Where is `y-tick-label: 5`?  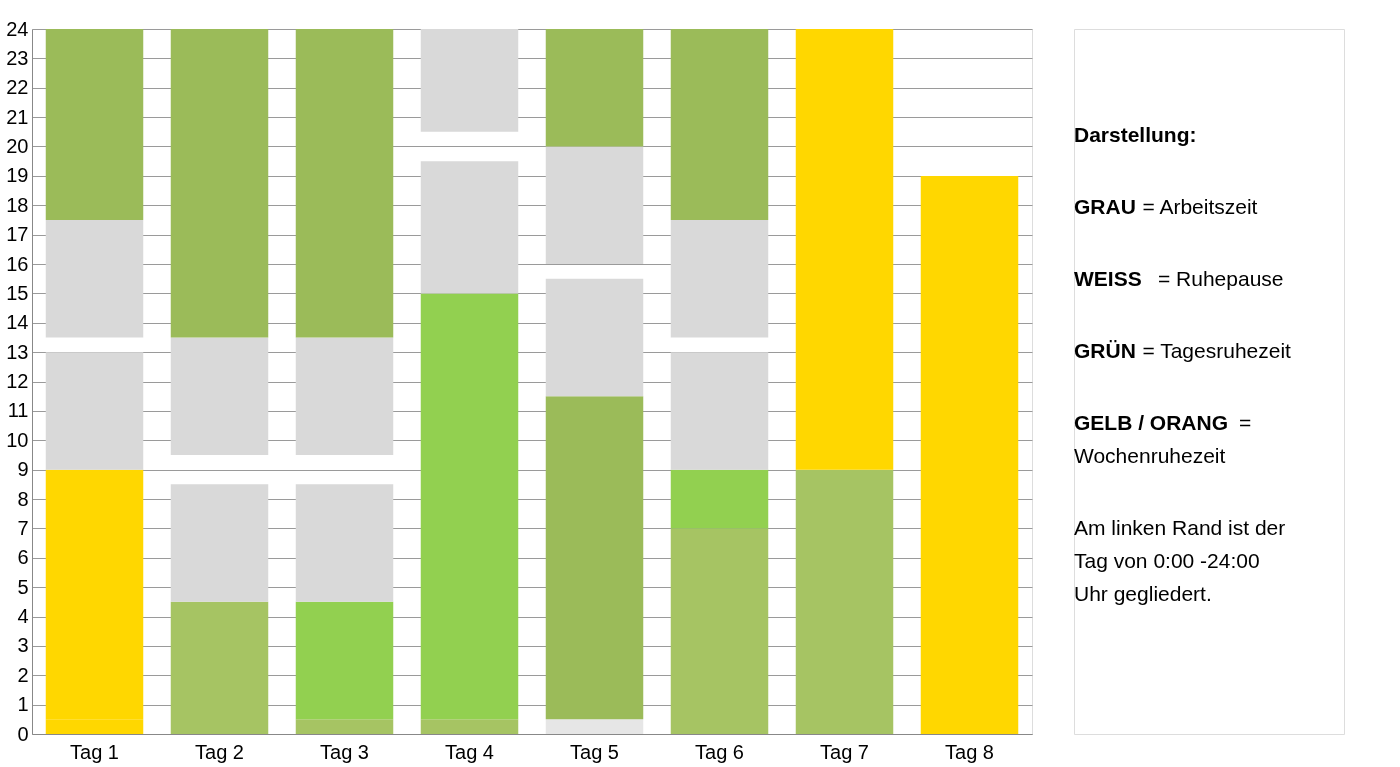 y-tick-label: 5 is located at coordinates (23, 586).